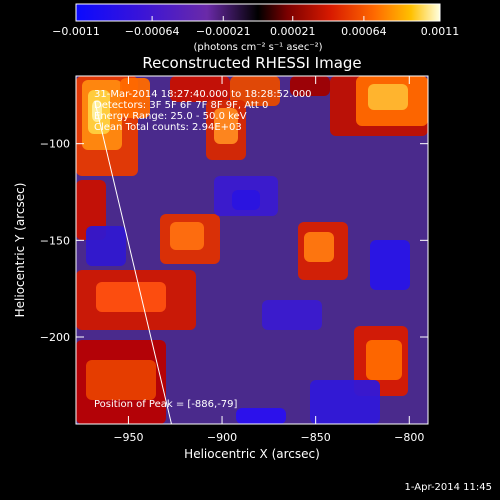  Describe the element at coordinates (252, 454) in the screenshot. I see `x-axis-title: Heliocentric X (arcsec)` at that location.